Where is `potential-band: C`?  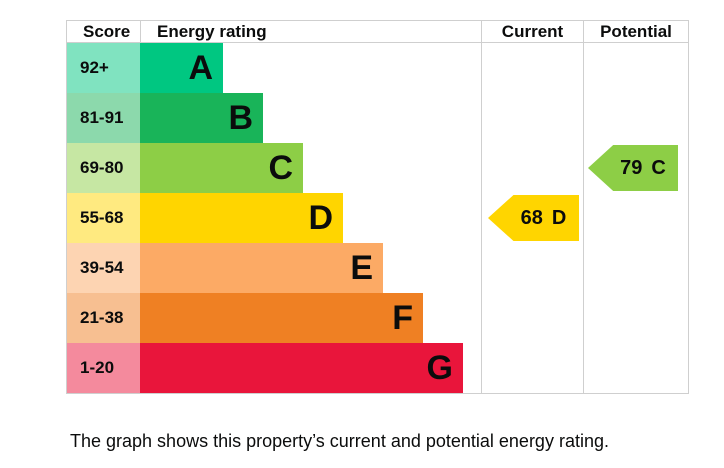 potential-band: C is located at coordinates (658, 167).